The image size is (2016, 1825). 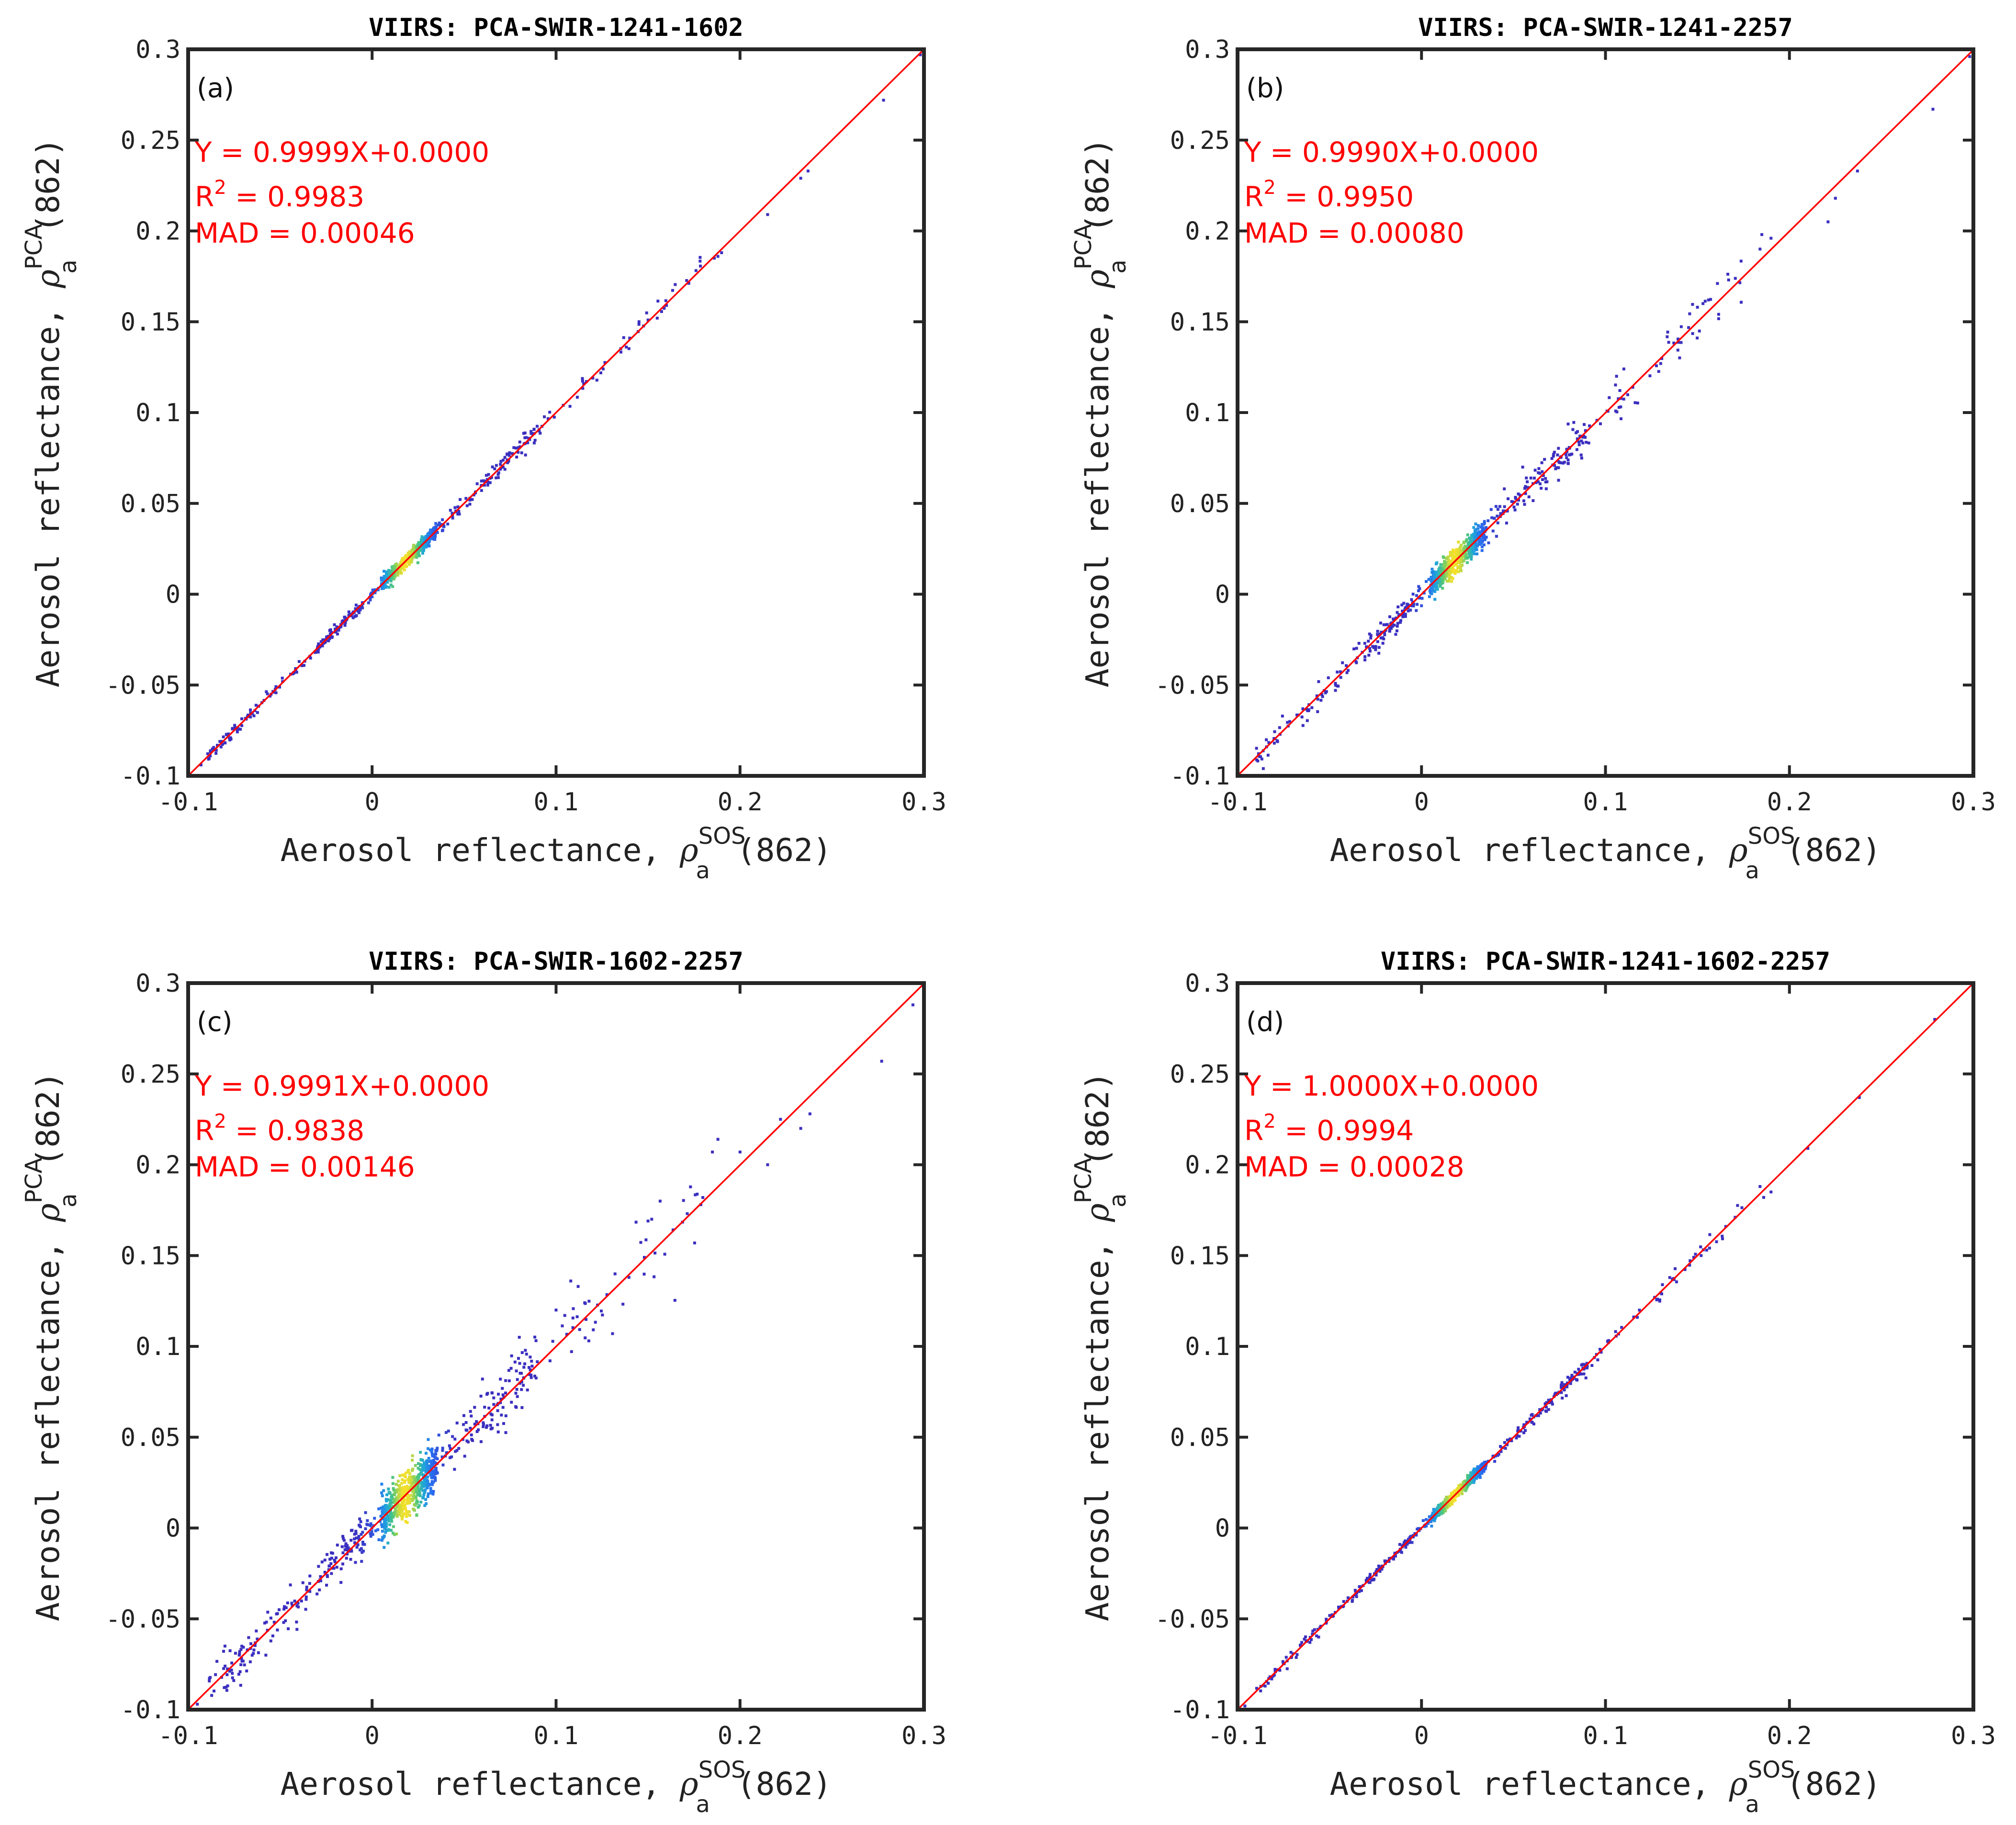 What do you see at coordinates (1421, 1736) in the screenshot?
I see `x-tick-label: 0` at bounding box center [1421, 1736].